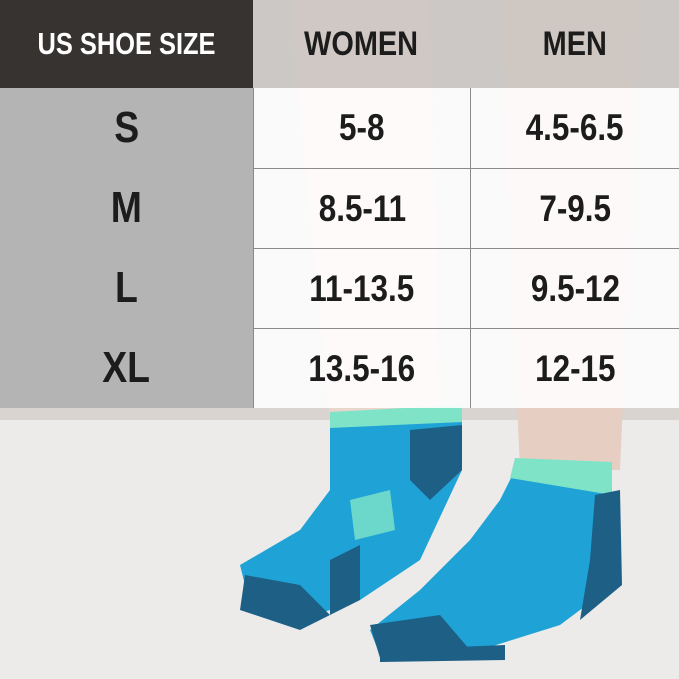 Image resolution: width=679 pixels, height=679 pixels. What do you see at coordinates (574, 368) in the screenshot?
I see `men-xl: 12-15` at bounding box center [574, 368].